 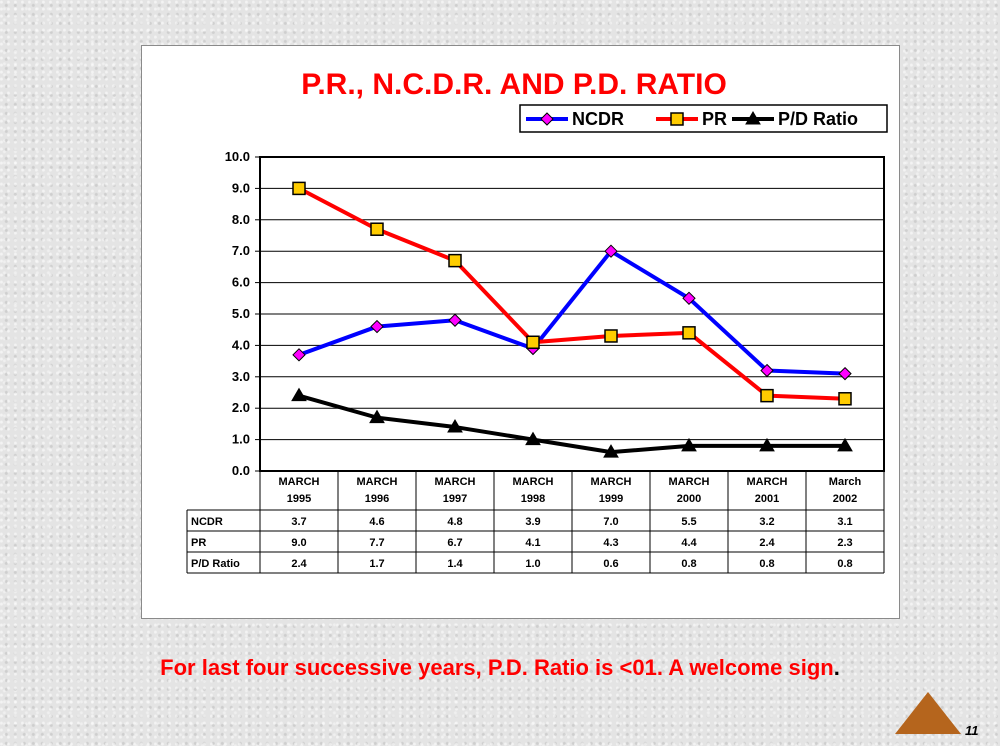 I want to click on table-cell: 7.0, so click(x=610, y=522).